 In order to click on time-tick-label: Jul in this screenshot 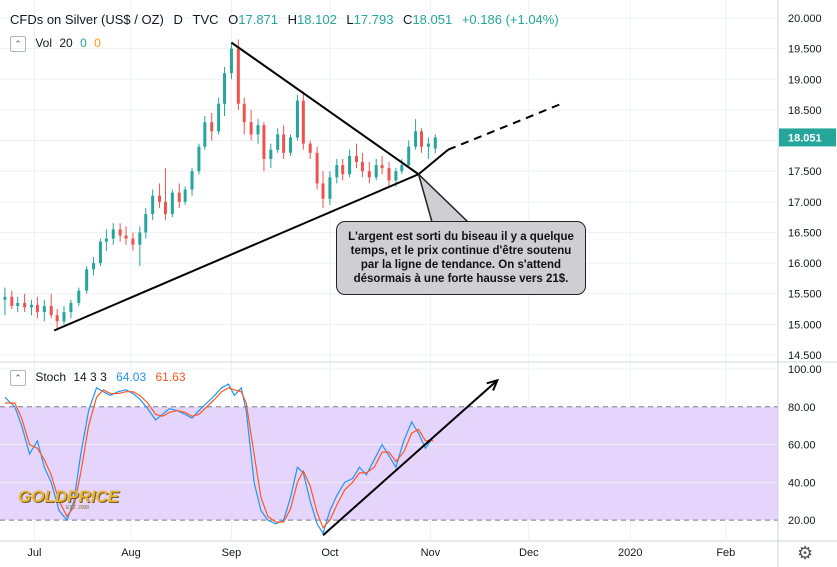, I will do `click(34, 553)`.